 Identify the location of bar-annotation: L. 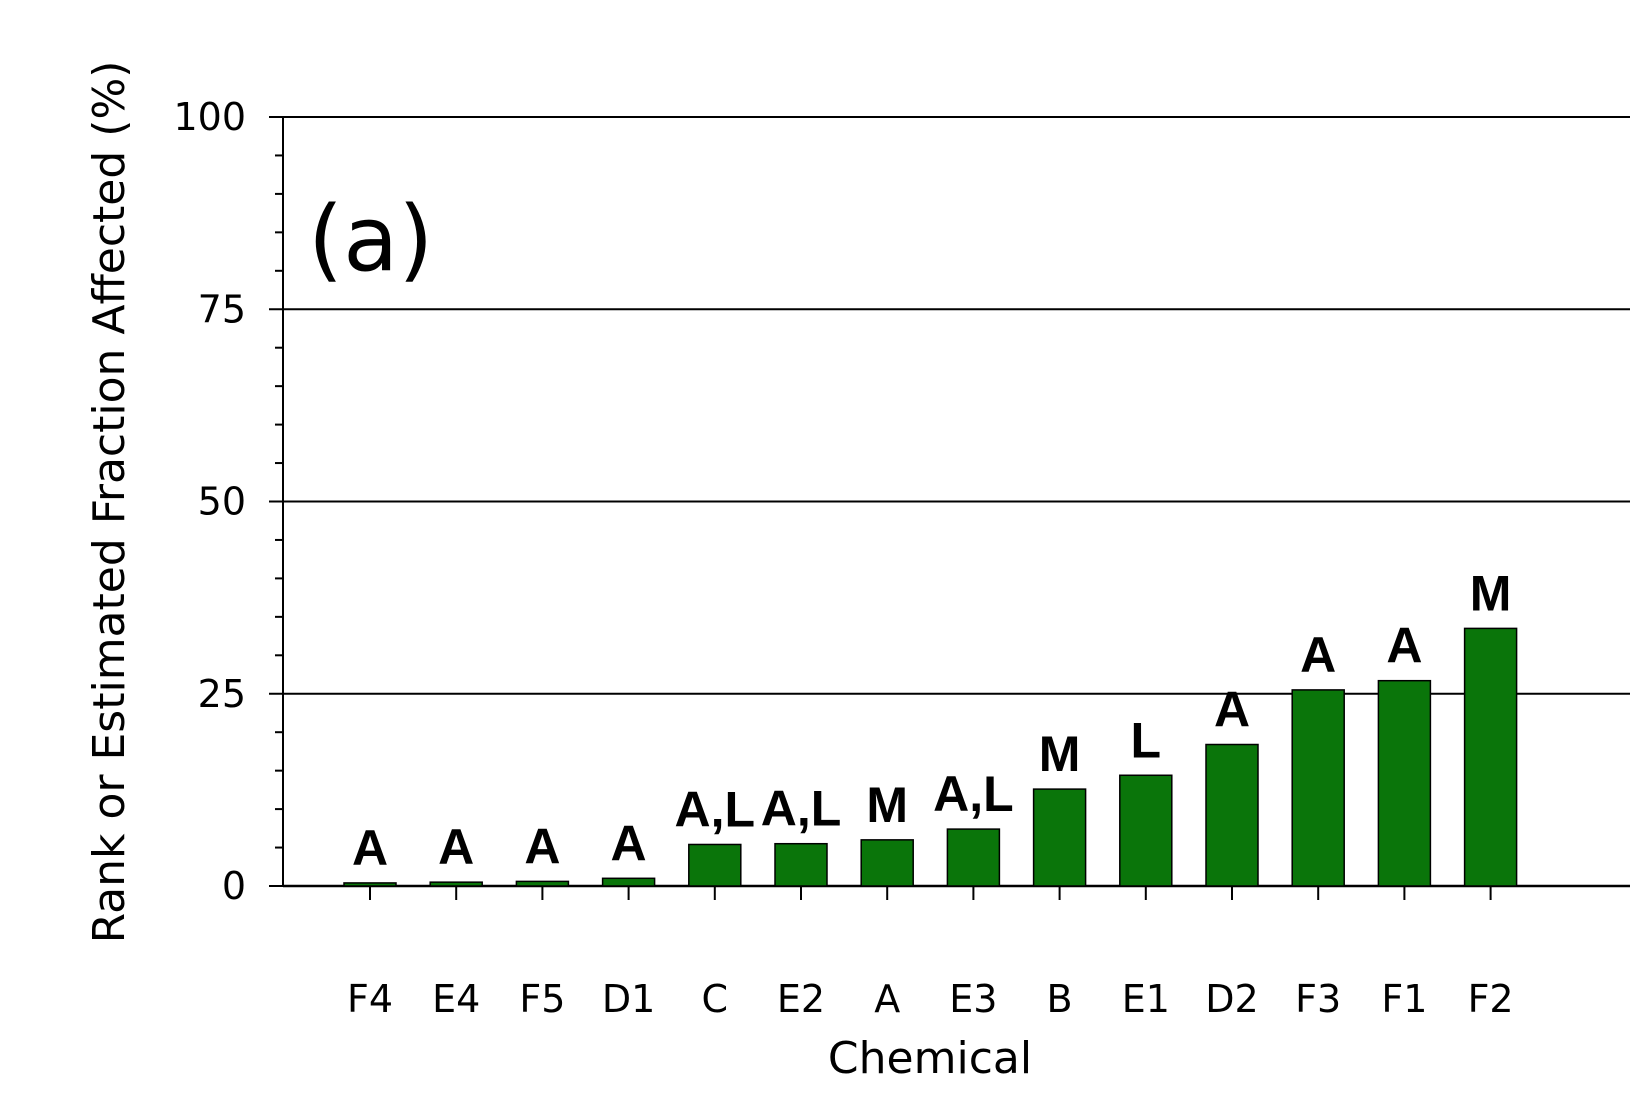
(1146, 740).